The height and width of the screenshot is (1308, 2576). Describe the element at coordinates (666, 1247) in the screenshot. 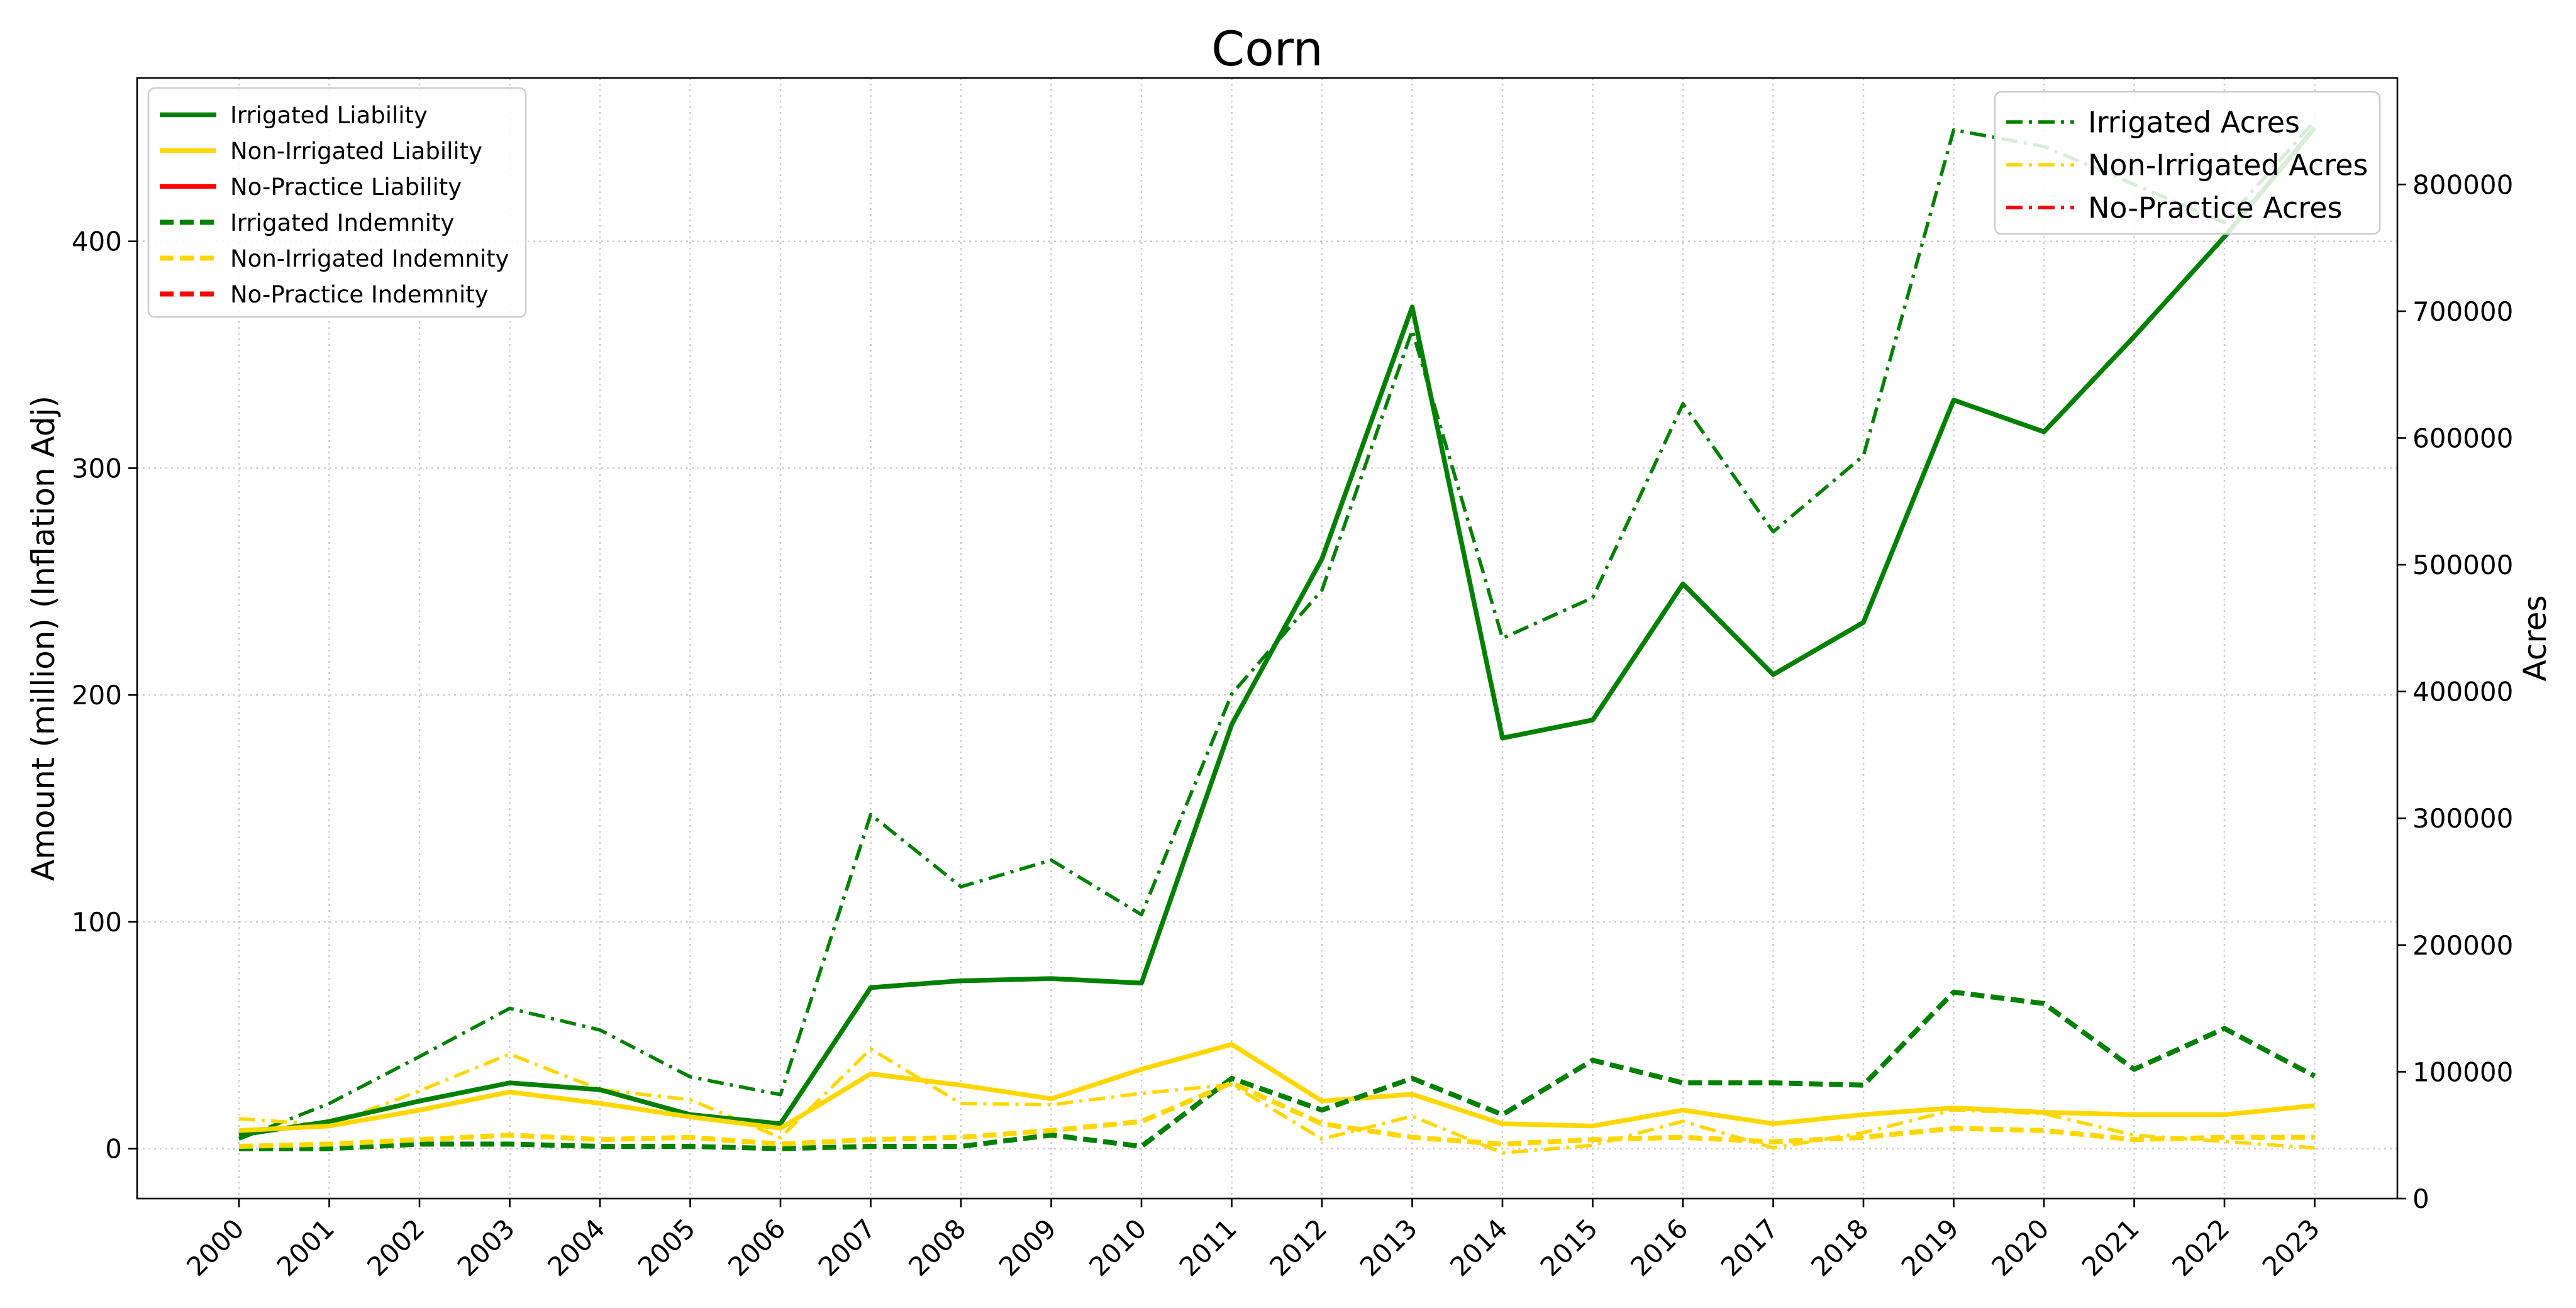

I see `x-tick-label: 2005` at that location.